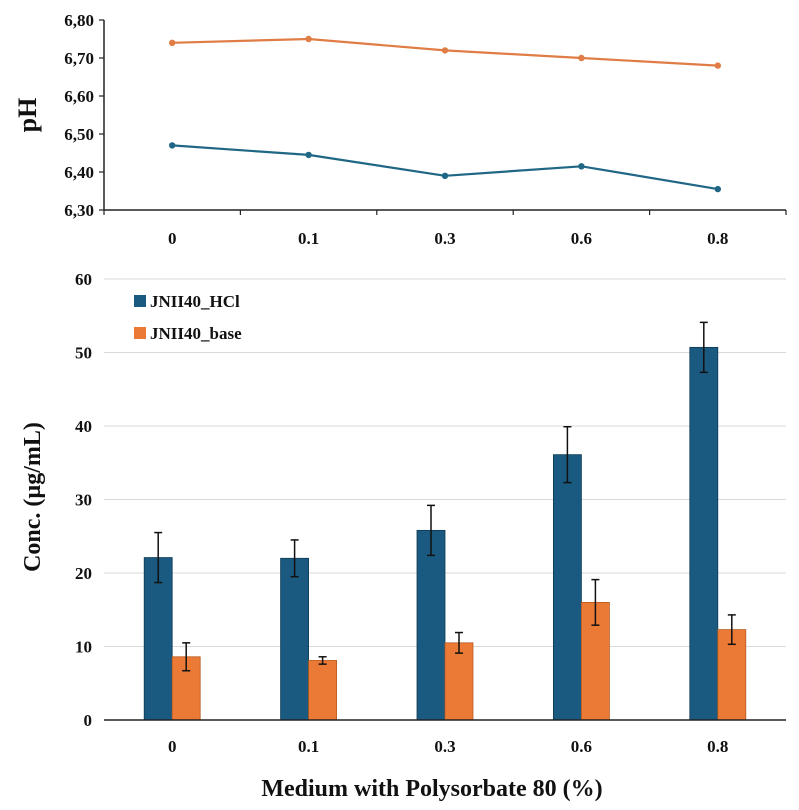 The width and height of the screenshot is (799, 810). Describe the element at coordinates (83, 573) in the screenshot. I see `y-tick-label: 20` at that location.